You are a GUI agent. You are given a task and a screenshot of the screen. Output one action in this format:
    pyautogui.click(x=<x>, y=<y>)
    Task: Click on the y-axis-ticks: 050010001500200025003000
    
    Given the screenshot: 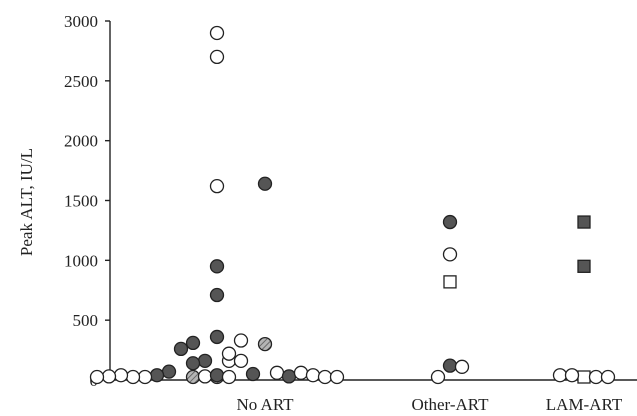 What is the action you would take?
    pyautogui.click(x=87, y=201)
    